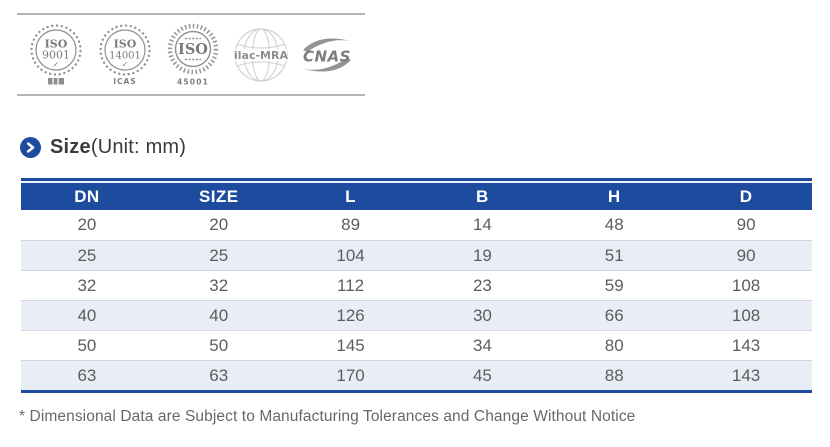  I want to click on iso-9001-line2: 9001, so click(56, 54).